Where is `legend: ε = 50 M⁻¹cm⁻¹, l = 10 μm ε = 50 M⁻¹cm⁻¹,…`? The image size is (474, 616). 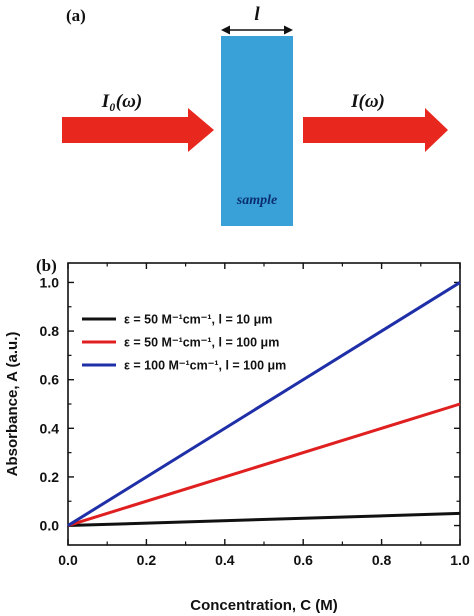
legend: ε = 50 M⁻¹cm⁻¹, l = 10 μm ε = 50 M⁻¹cm⁻¹,… is located at coordinates (184, 343).